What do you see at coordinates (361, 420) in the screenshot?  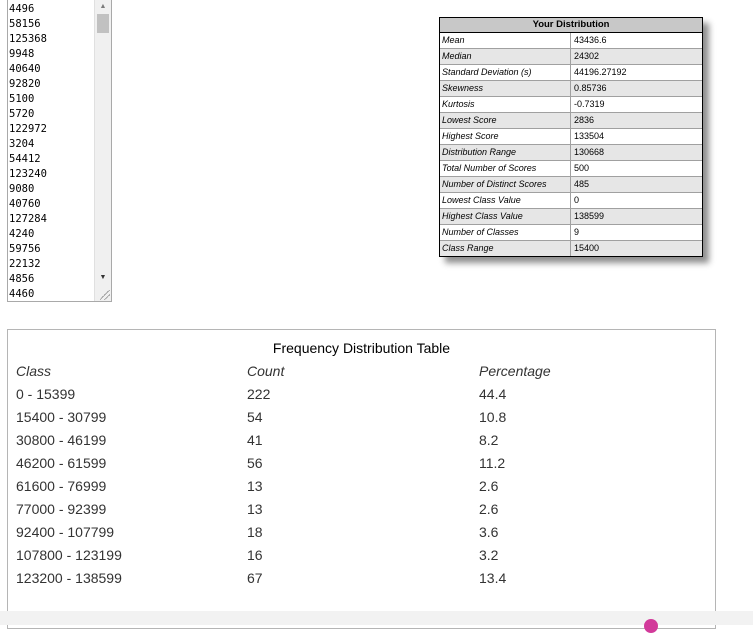 I see `table-row: 15400 - 30799 54 10.8` at bounding box center [361, 420].